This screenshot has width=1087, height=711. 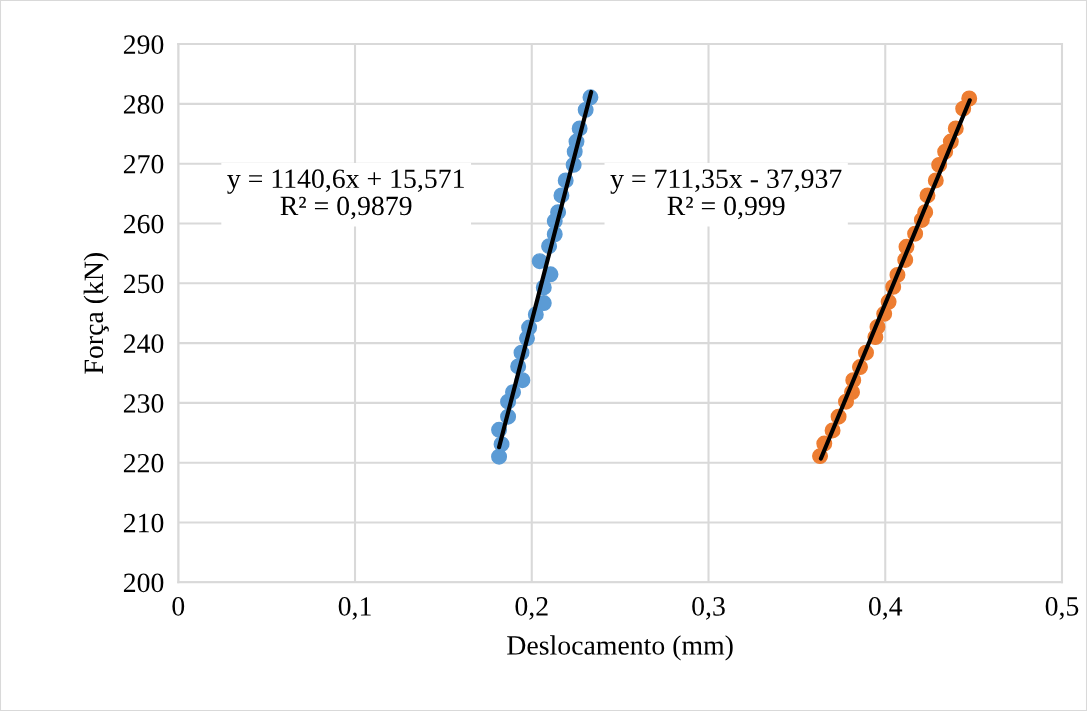 What do you see at coordinates (143, 284) in the screenshot?
I see `y-tick-label: 250` at bounding box center [143, 284].